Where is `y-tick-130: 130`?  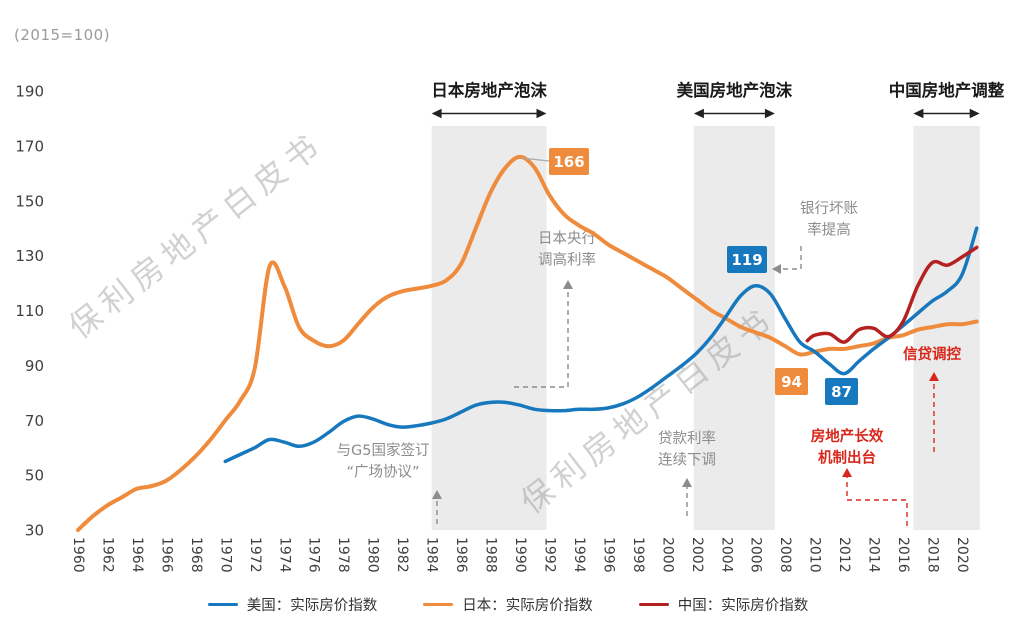 y-tick-130: 130 is located at coordinates (29, 256).